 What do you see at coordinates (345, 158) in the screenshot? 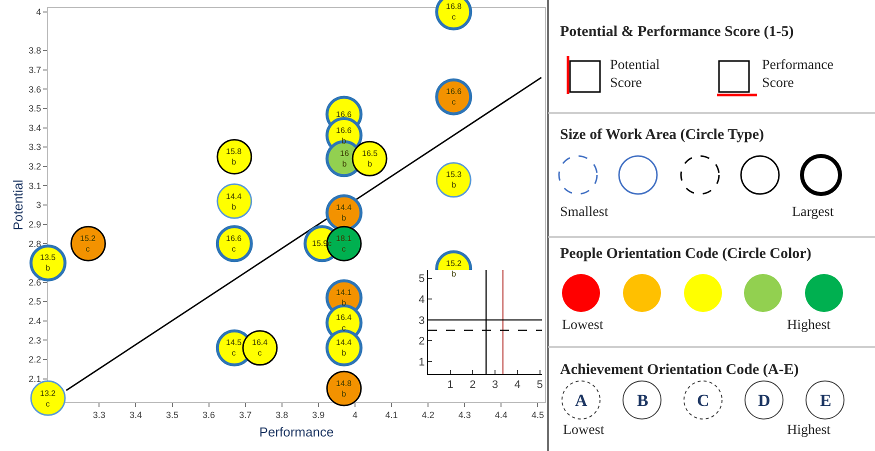
I see `annotation: 16 b` at bounding box center [345, 158].